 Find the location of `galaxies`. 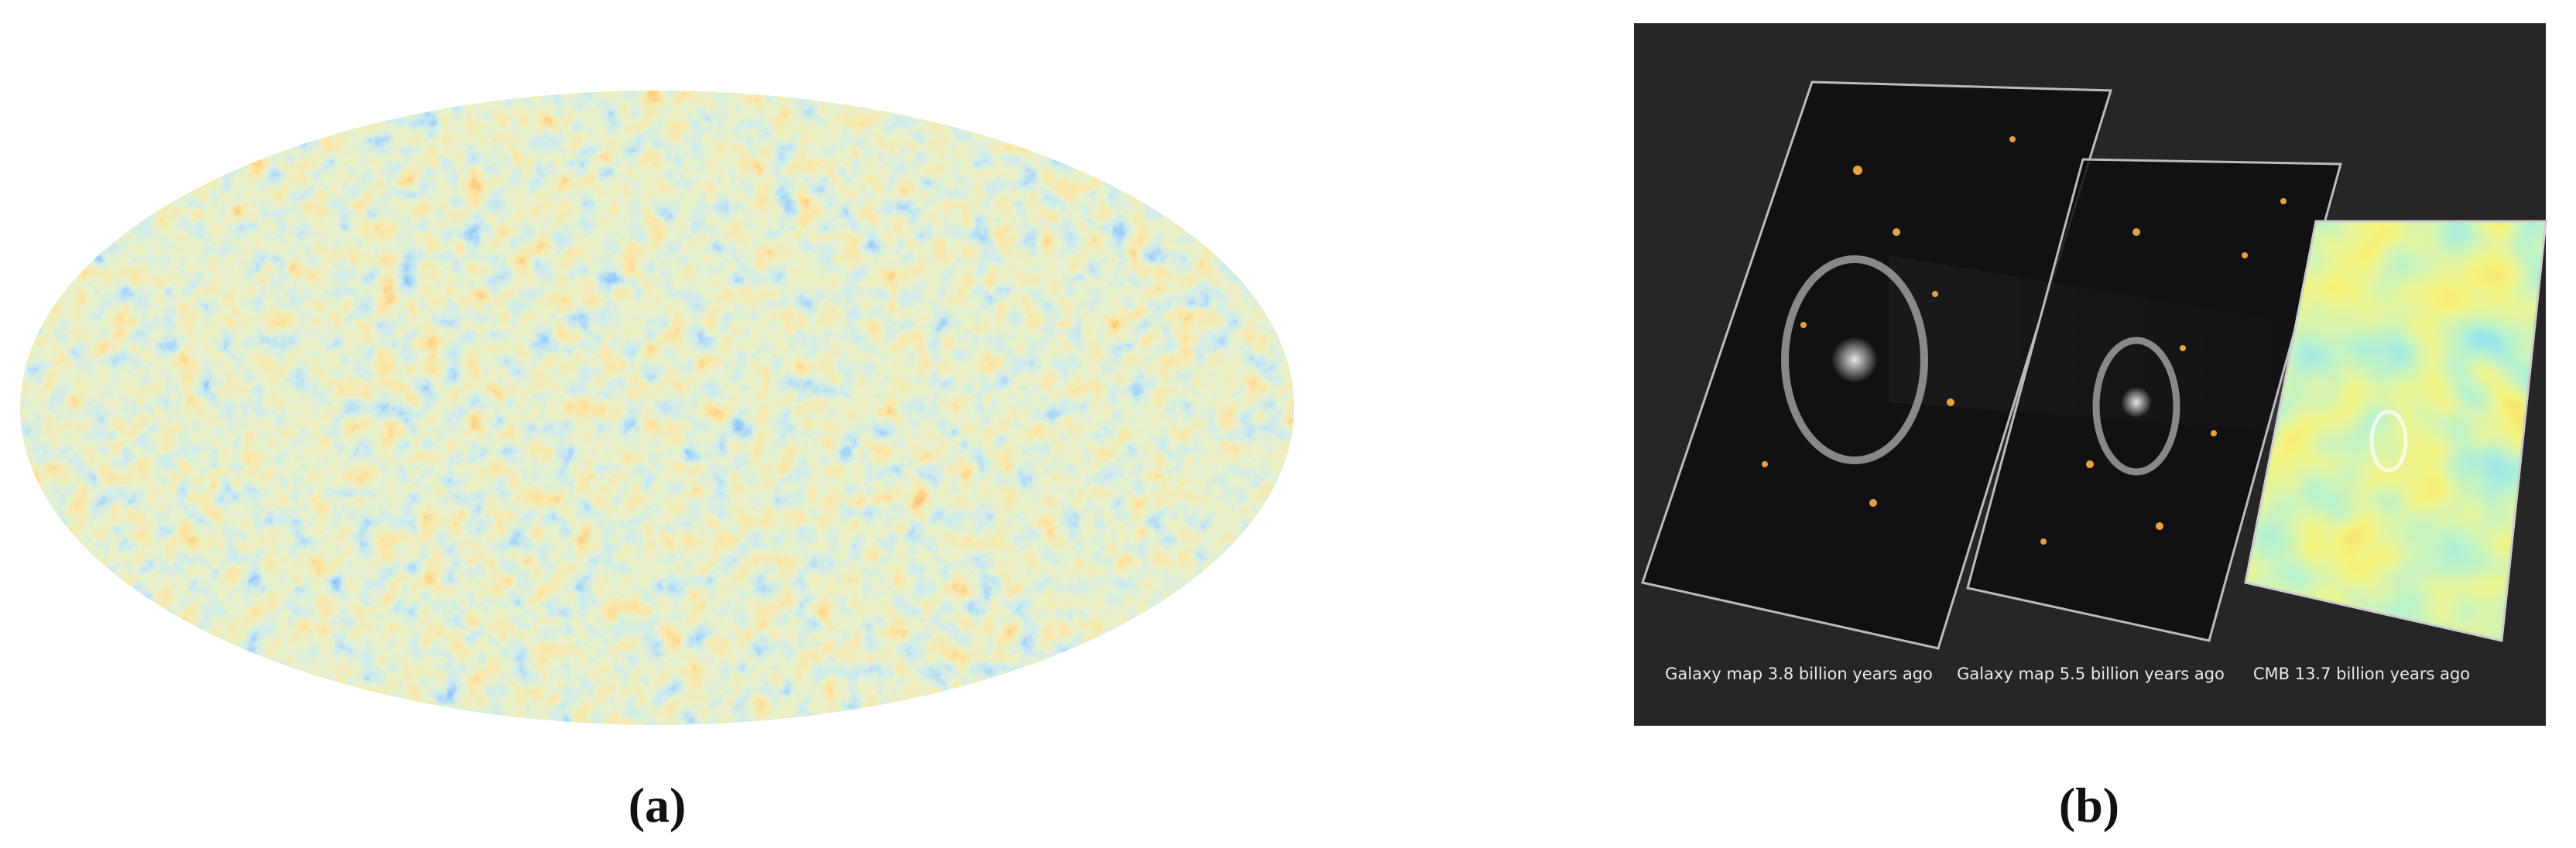

galaxies is located at coordinates (2025, 340).